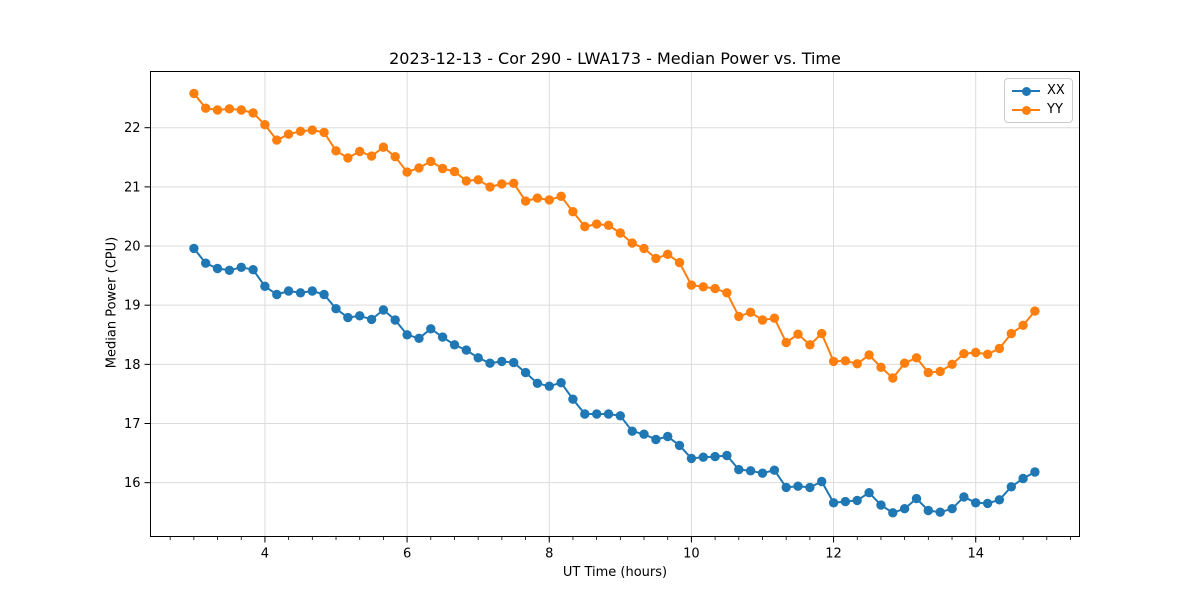 The width and height of the screenshot is (1200, 600). I want to click on legend-line-marker-icon, so click(1026, 91).